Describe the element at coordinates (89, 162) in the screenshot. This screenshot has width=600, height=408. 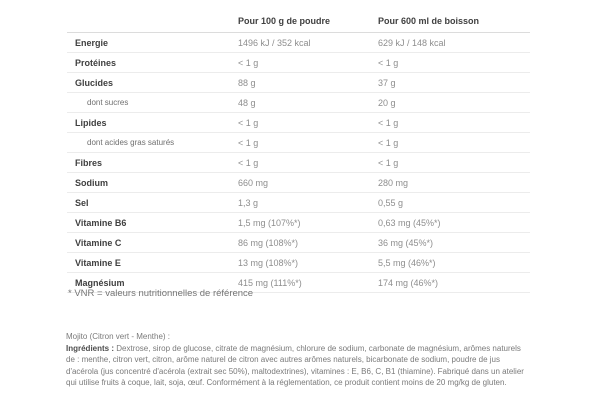
I see `row-label: Fibres` at that location.